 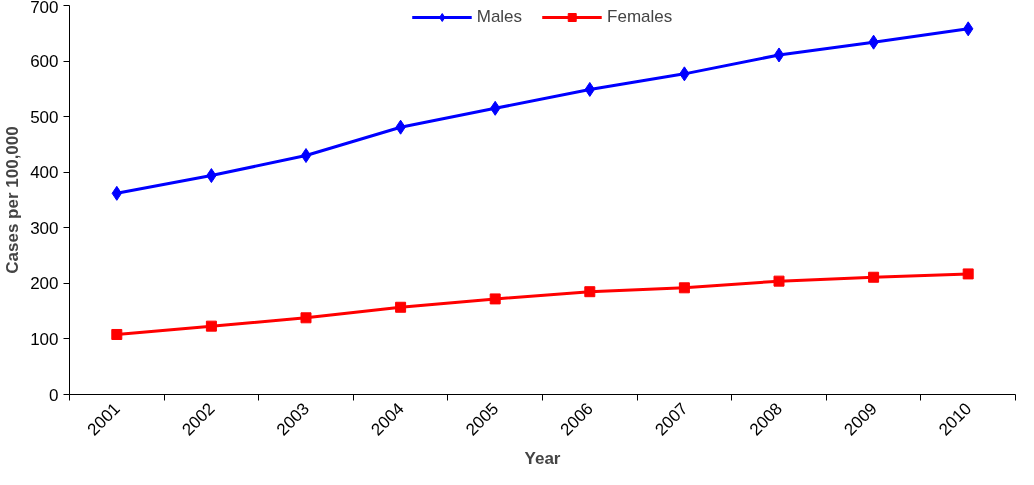 What do you see at coordinates (44, 117) in the screenshot?
I see `y-tick-label: 500` at bounding box center [44, 117].